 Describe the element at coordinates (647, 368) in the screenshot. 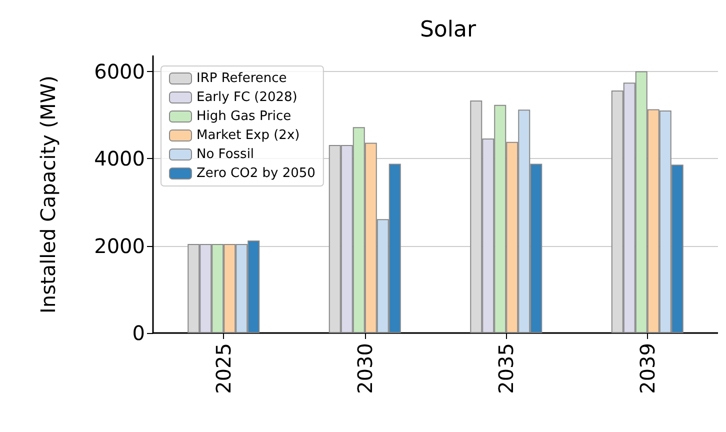

I see `x-tick-label: 2039` at that location.